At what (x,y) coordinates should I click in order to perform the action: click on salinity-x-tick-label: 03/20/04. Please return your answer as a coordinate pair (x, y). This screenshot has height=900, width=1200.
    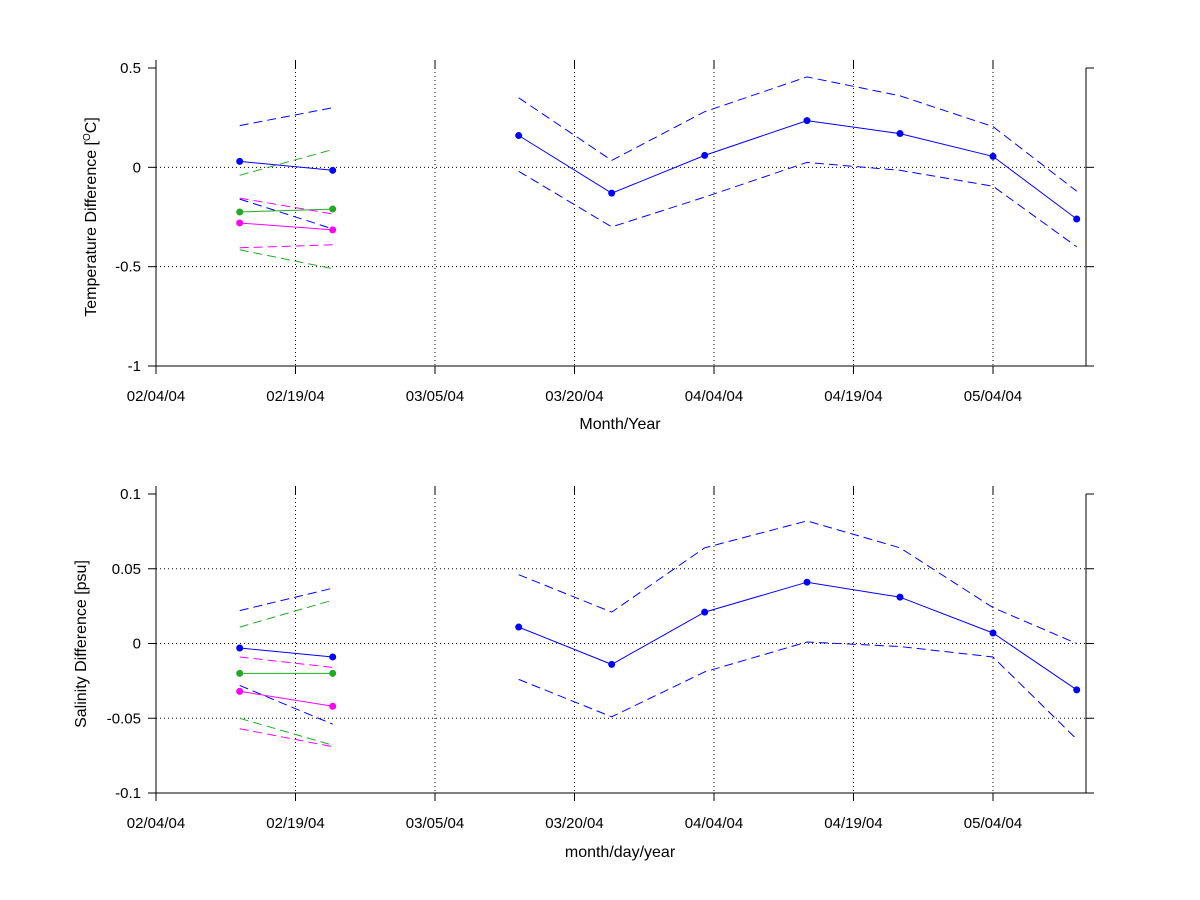
    Looking at the image, I should click on (574, 823).